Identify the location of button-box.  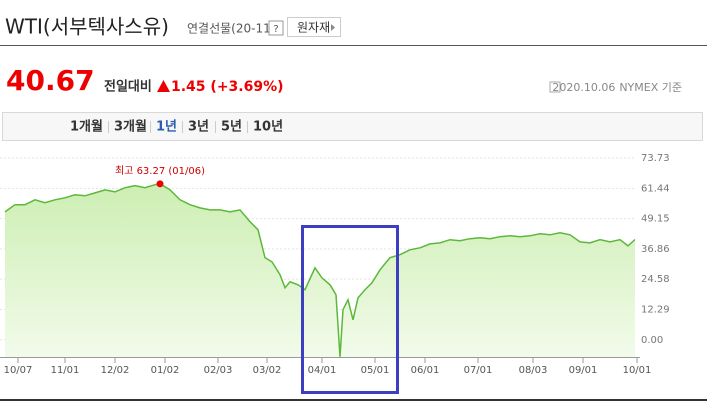
(314, 27).